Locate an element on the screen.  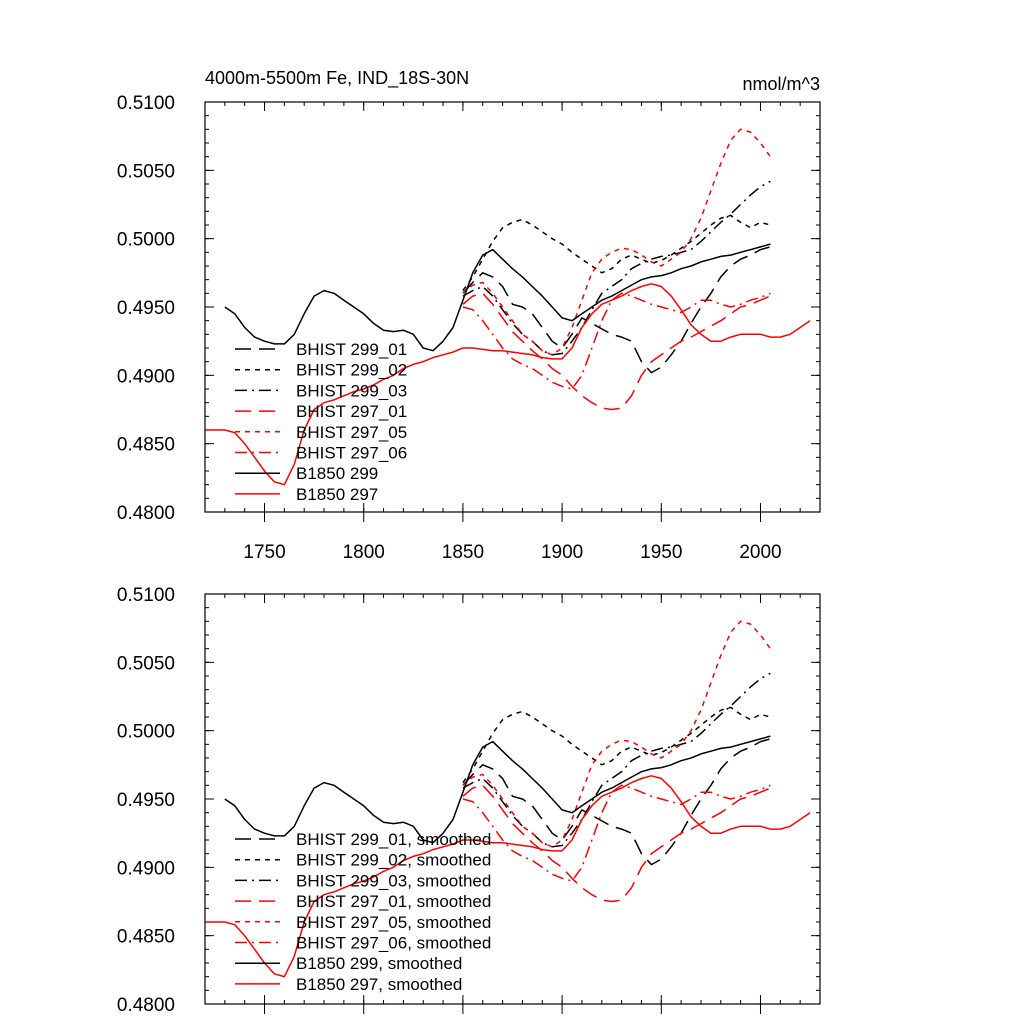
legend-label: BHIST 297_01 is located at coordinates (351, 411).